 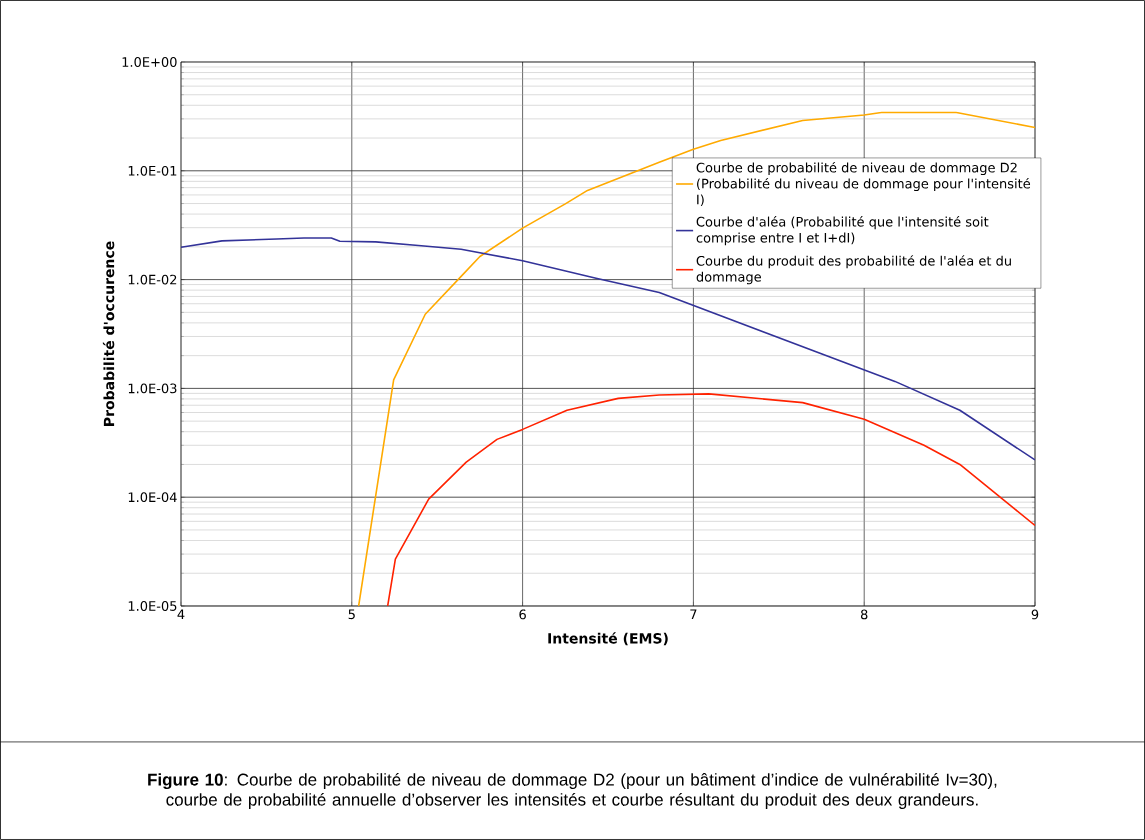 I want to click on x-tick-label: 9, so click(x=1035, y=614).